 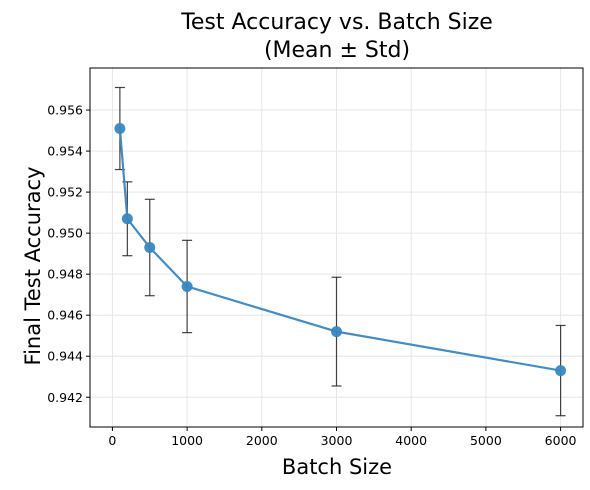 What do you see at coordinates (262, 440) in the screenshot?
I see `x-tick-label: 2000` at bounding box center [262, 440].